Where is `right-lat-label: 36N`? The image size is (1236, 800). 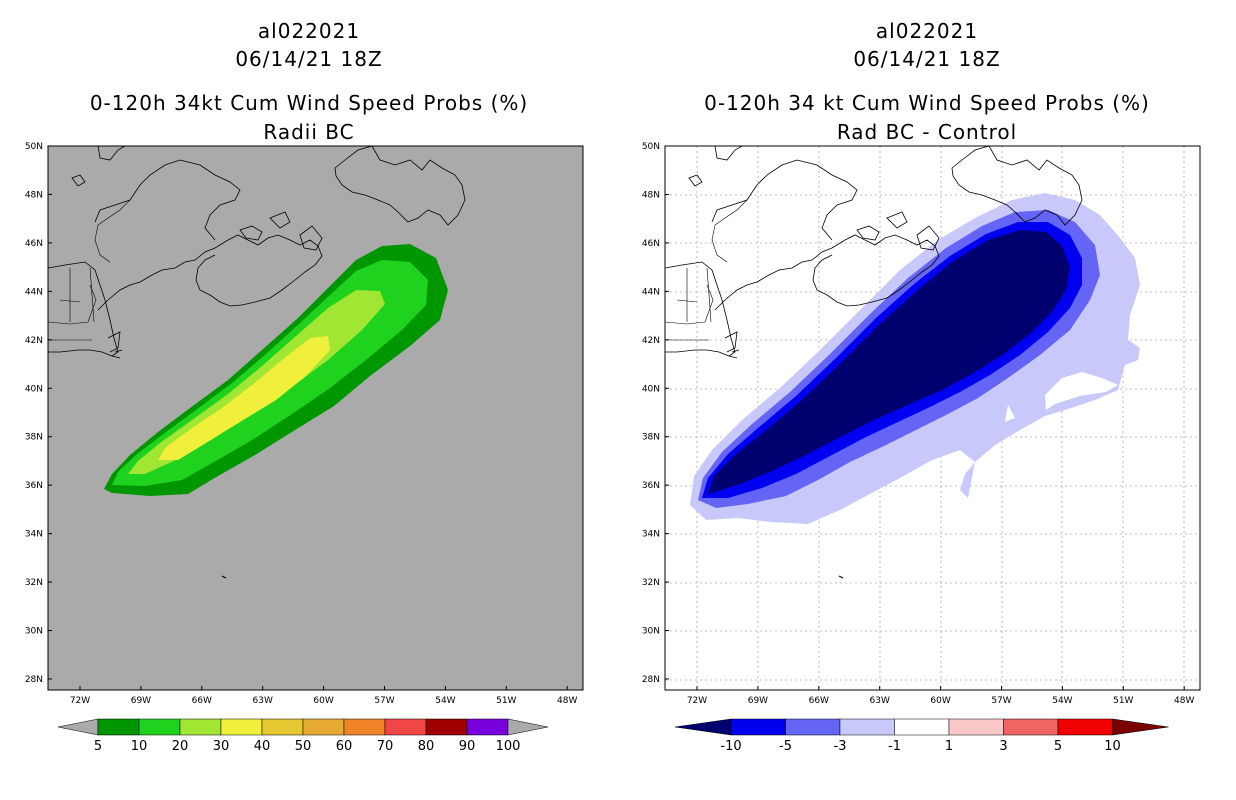 right-lat-label: 36N is located at coordinates (651, 486).